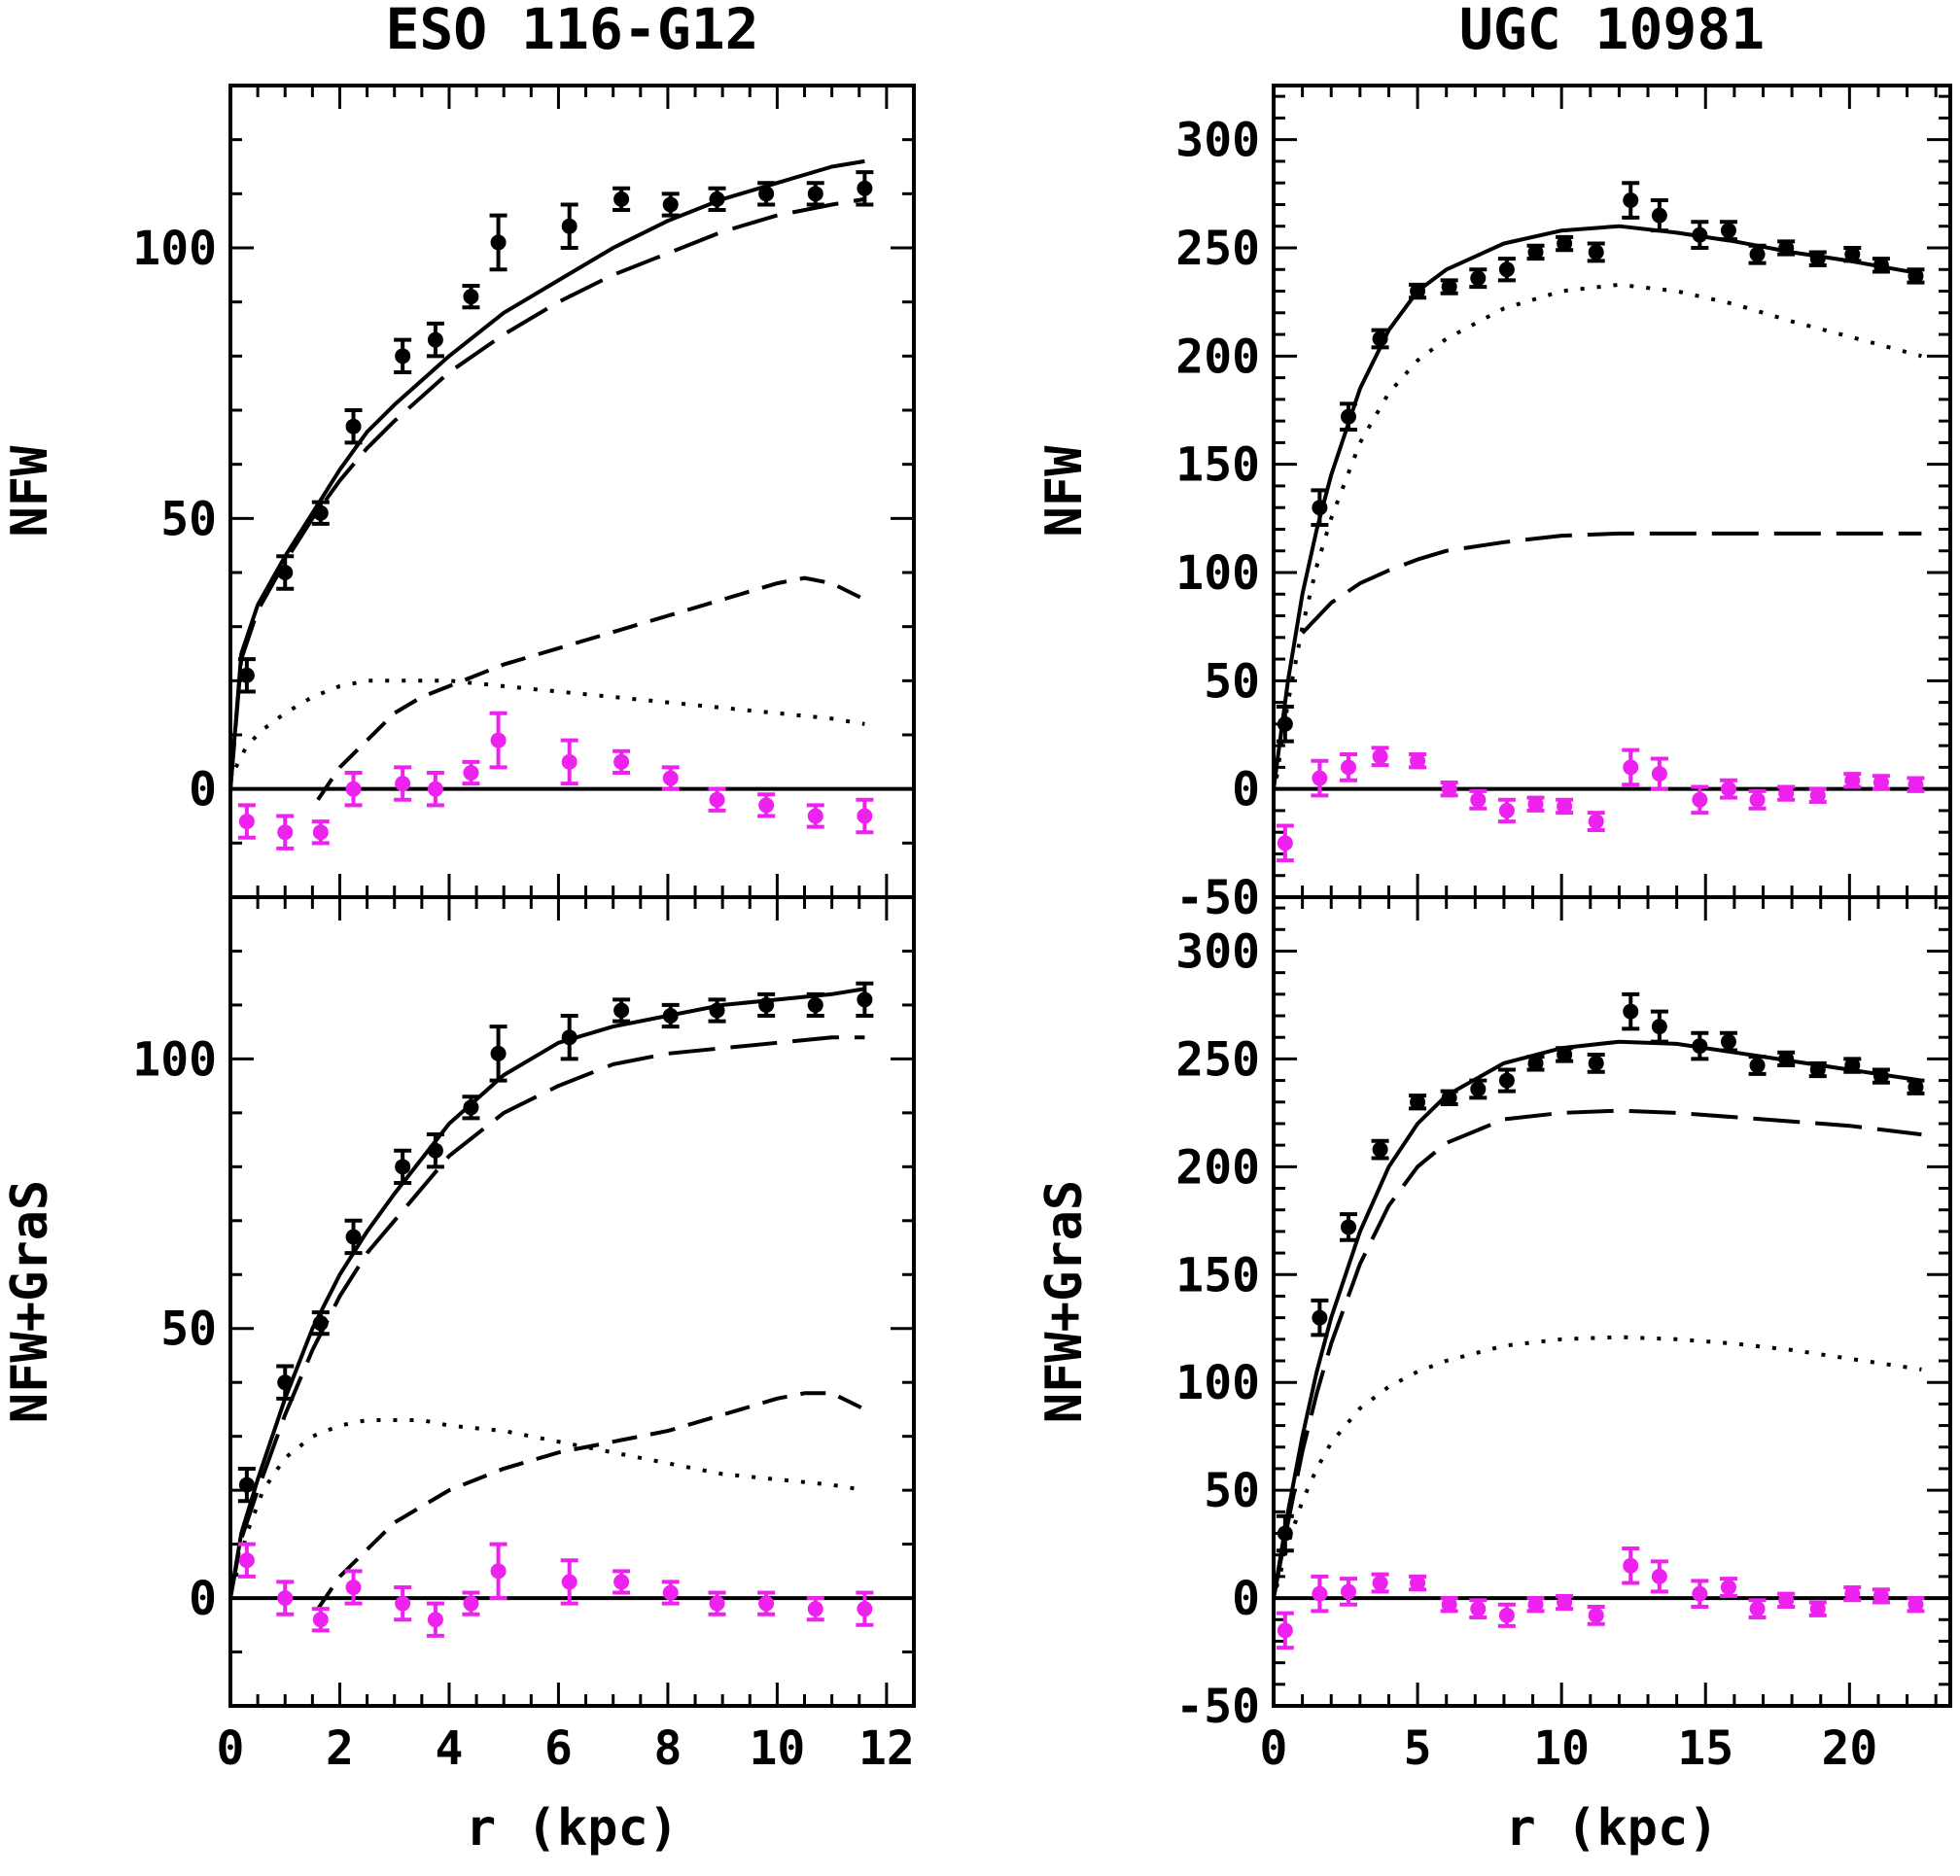 The width and height of the screenshot is (1960, 1876). What do you see at coordinates (1217, 573) in the screenshot?
I see `y-tick-label: 100` at bounding box center [1217, 573].